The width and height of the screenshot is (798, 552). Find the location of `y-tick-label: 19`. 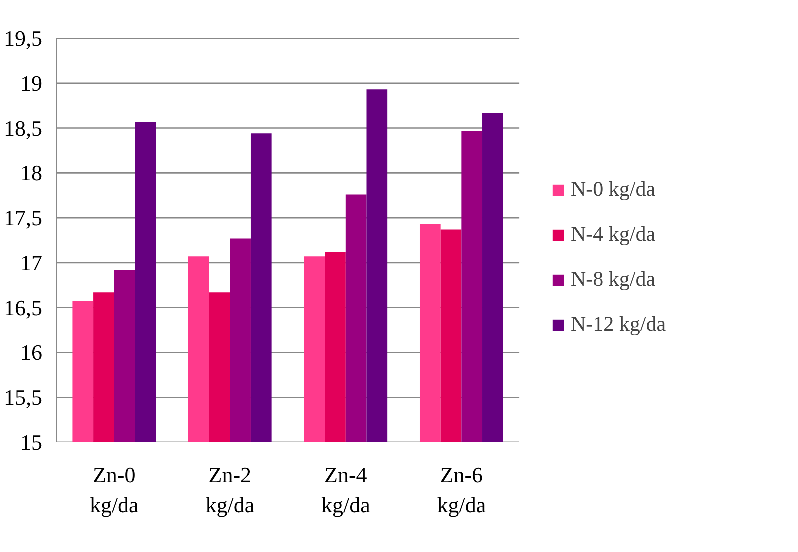

y-tick-label: 19 is located at coordinates (31, 83).